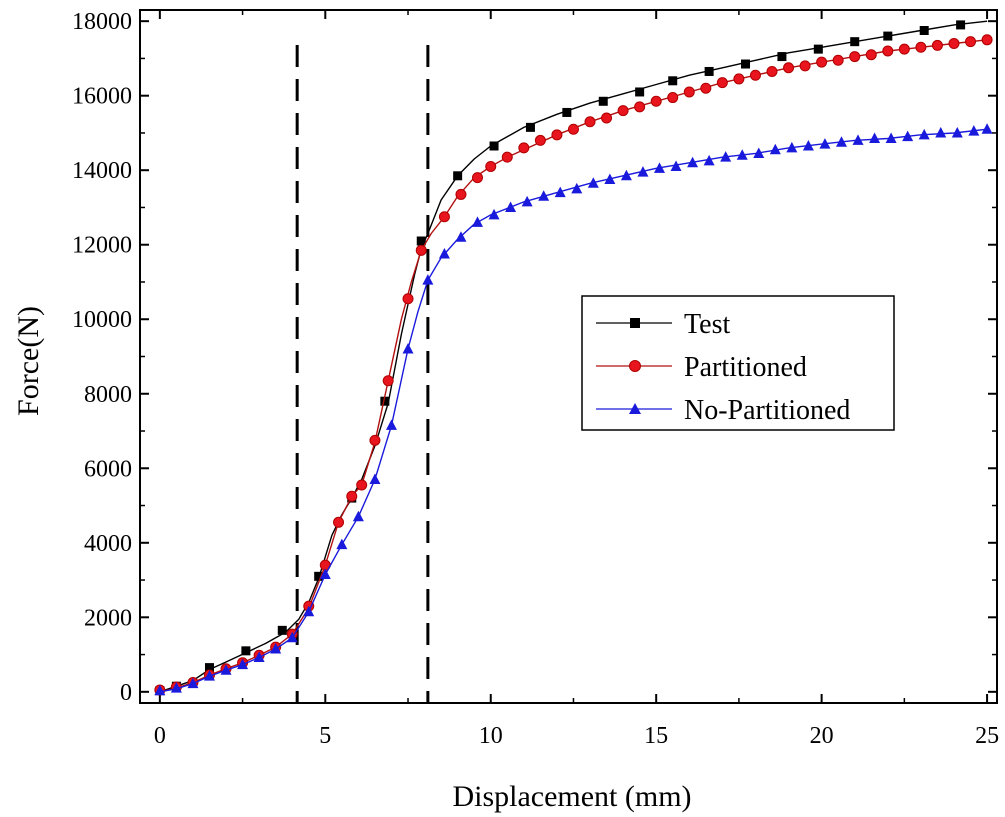 The height and width of the screenshot is (817, 1005). I want to click on legend-label-test: Test, so click(707, 324).